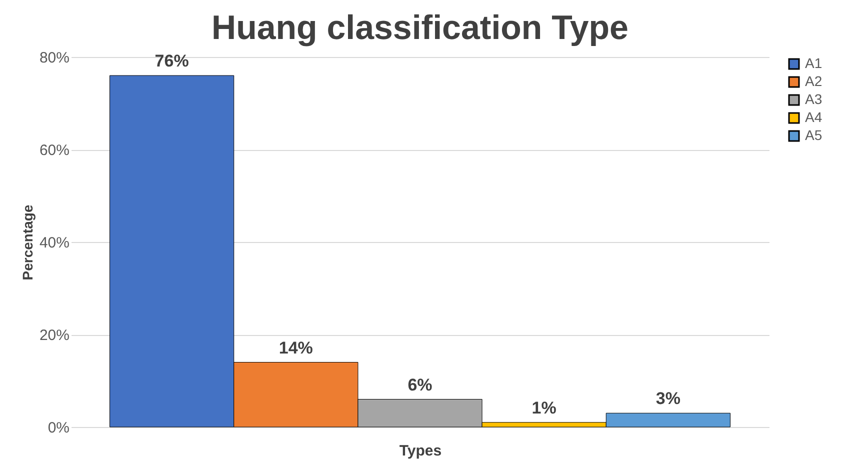 The image size is (843, 468). I want to click on y-tick-label: 80%, so click(54, 58).